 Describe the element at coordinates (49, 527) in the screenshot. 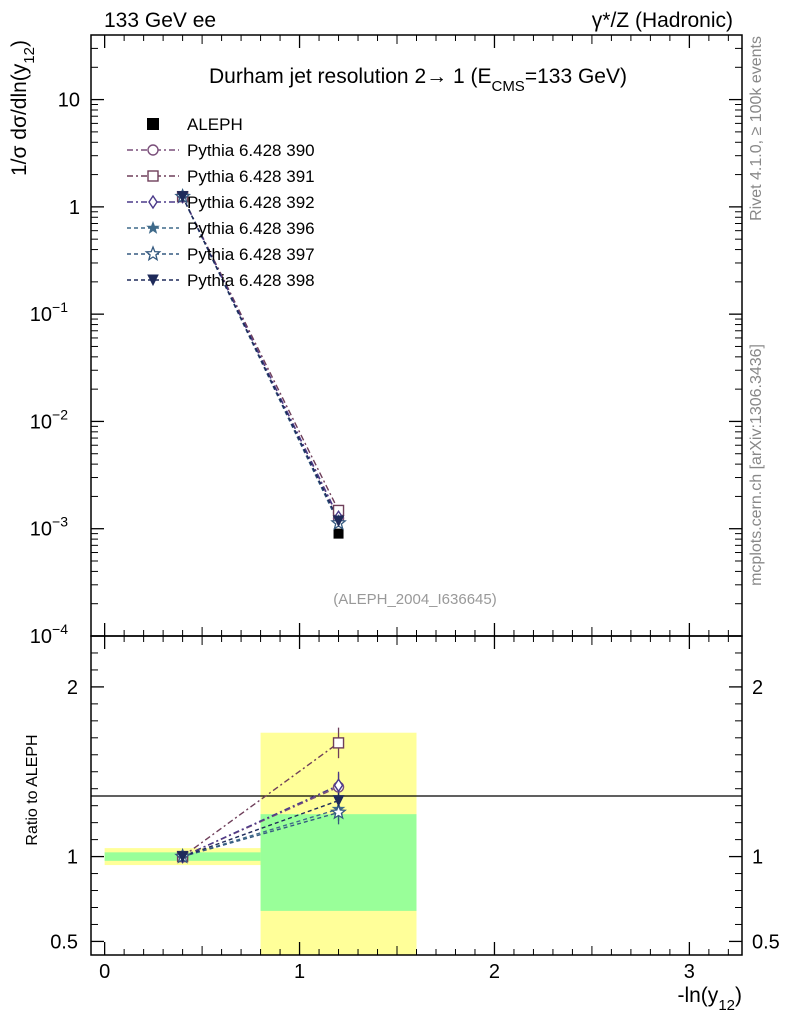

I see `main-ytick-label-4: 10⁻³` at that location.